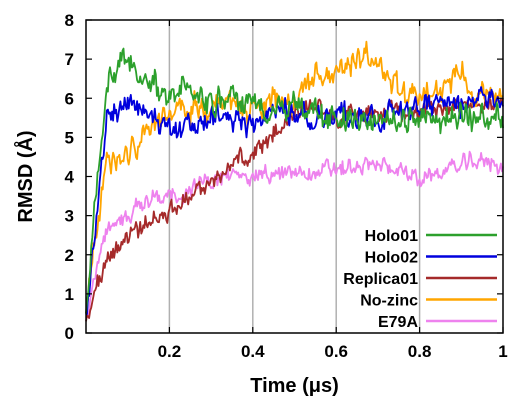 The width and height of the screenshot is (510, 404). Describe the element at coordinates (69, 216) in the screenshot. I see `y-tick-label: 3` at that location.